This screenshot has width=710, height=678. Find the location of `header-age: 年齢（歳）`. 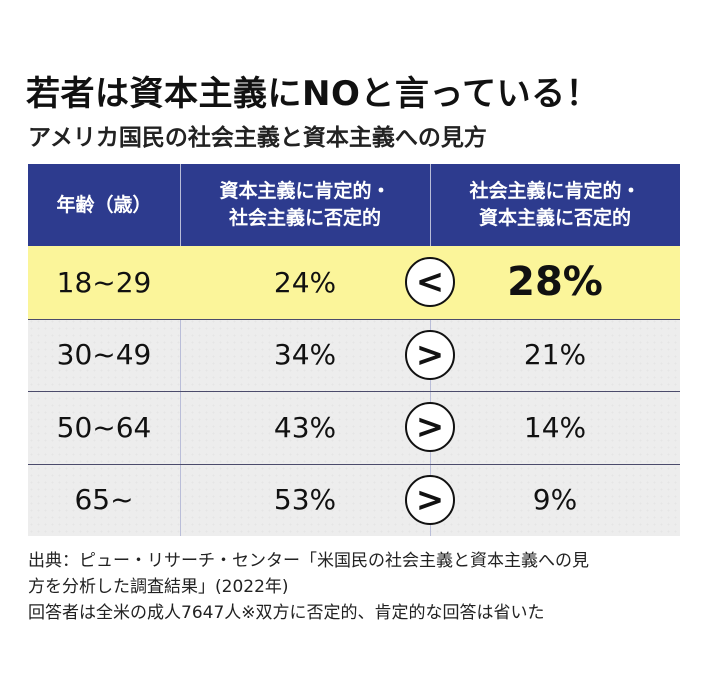

header-age: 年齢（歳） is located at coordinates (104, 205).